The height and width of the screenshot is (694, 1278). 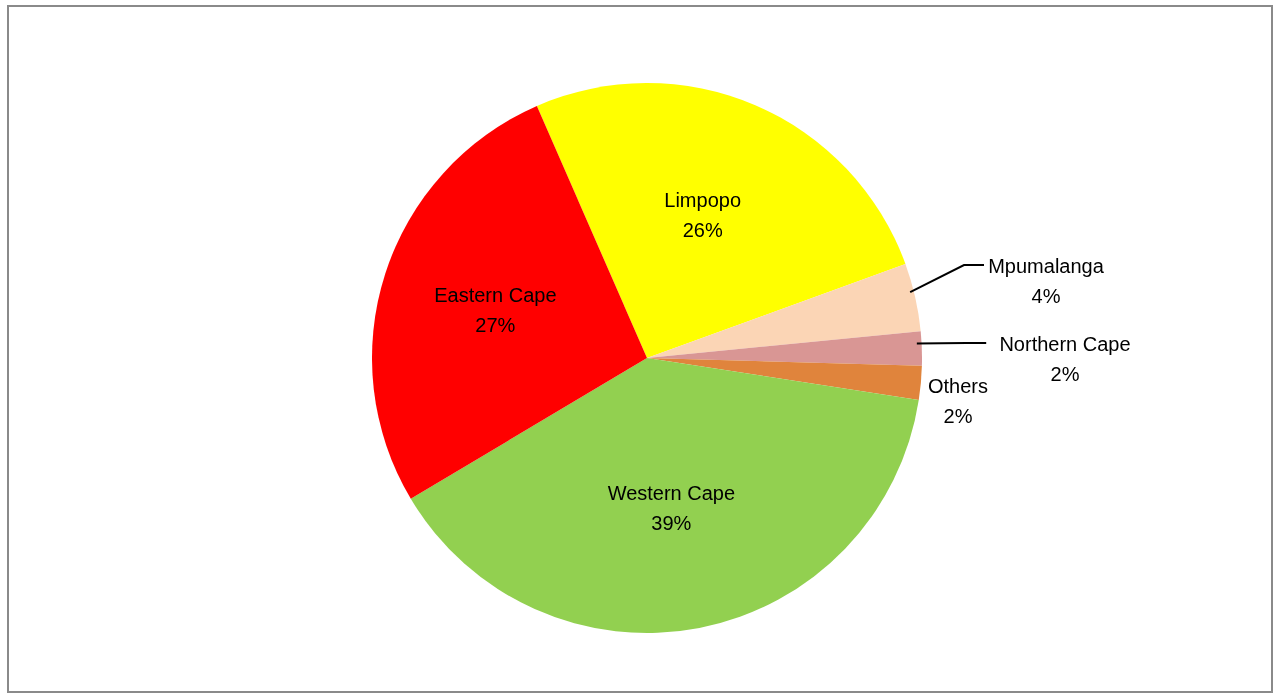 What do you see at coordinates (495, 294) in the screenshot?
I see `slice-label: Eastern Cape` at bounding box center [495, 294].